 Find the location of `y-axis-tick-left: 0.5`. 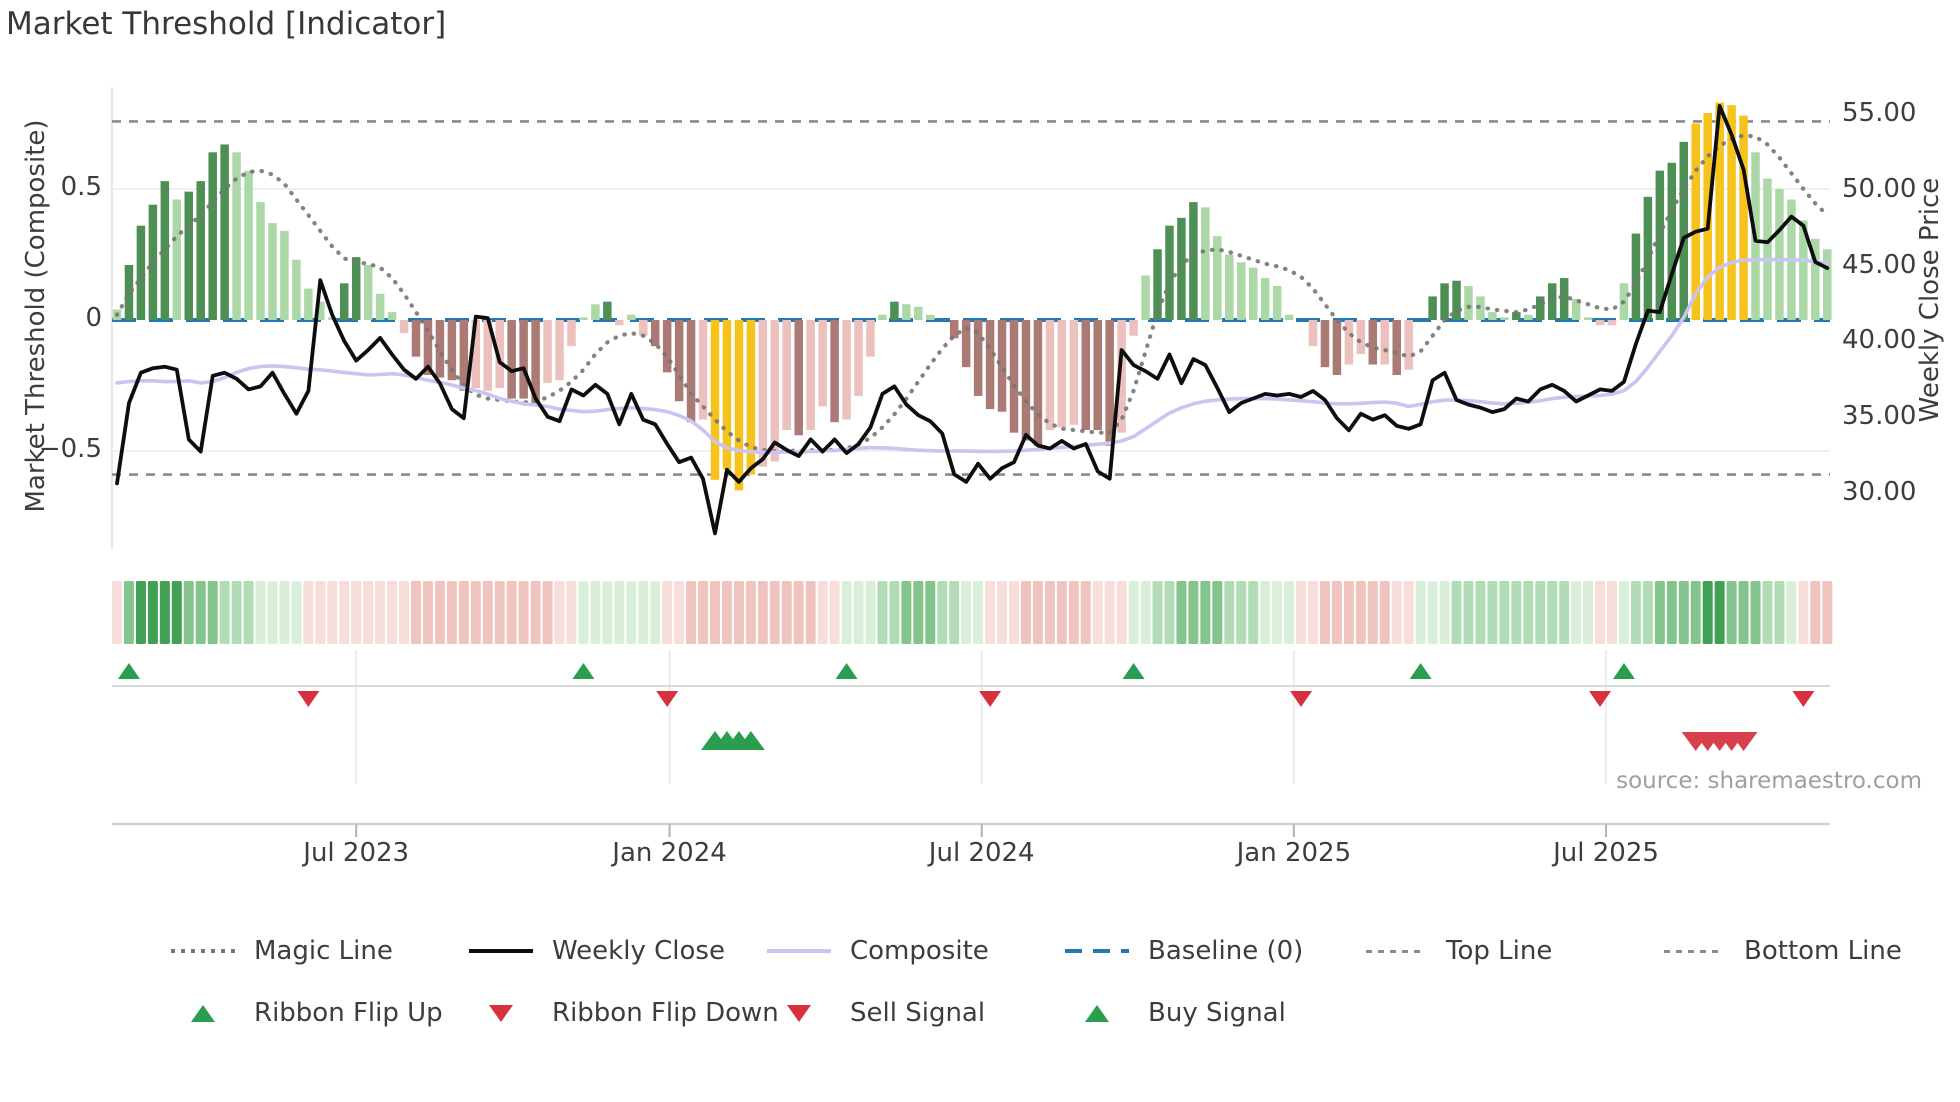

y-axis-tick-left: 0.5 is located at coordinates (81, 187).